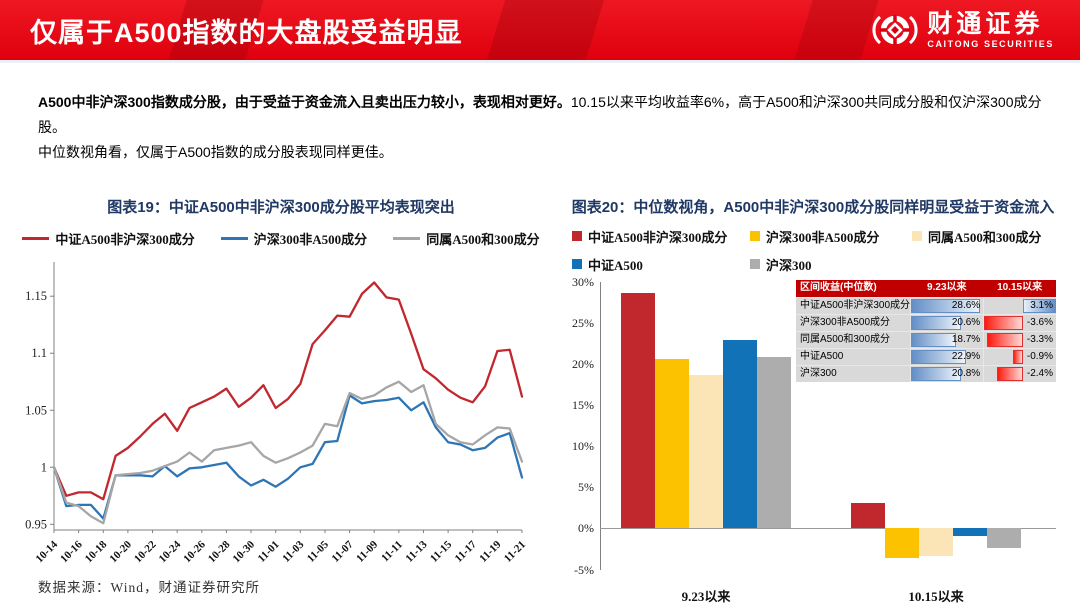  I want to click on x-axis-tick-label: 10-26, so click(194, 551).